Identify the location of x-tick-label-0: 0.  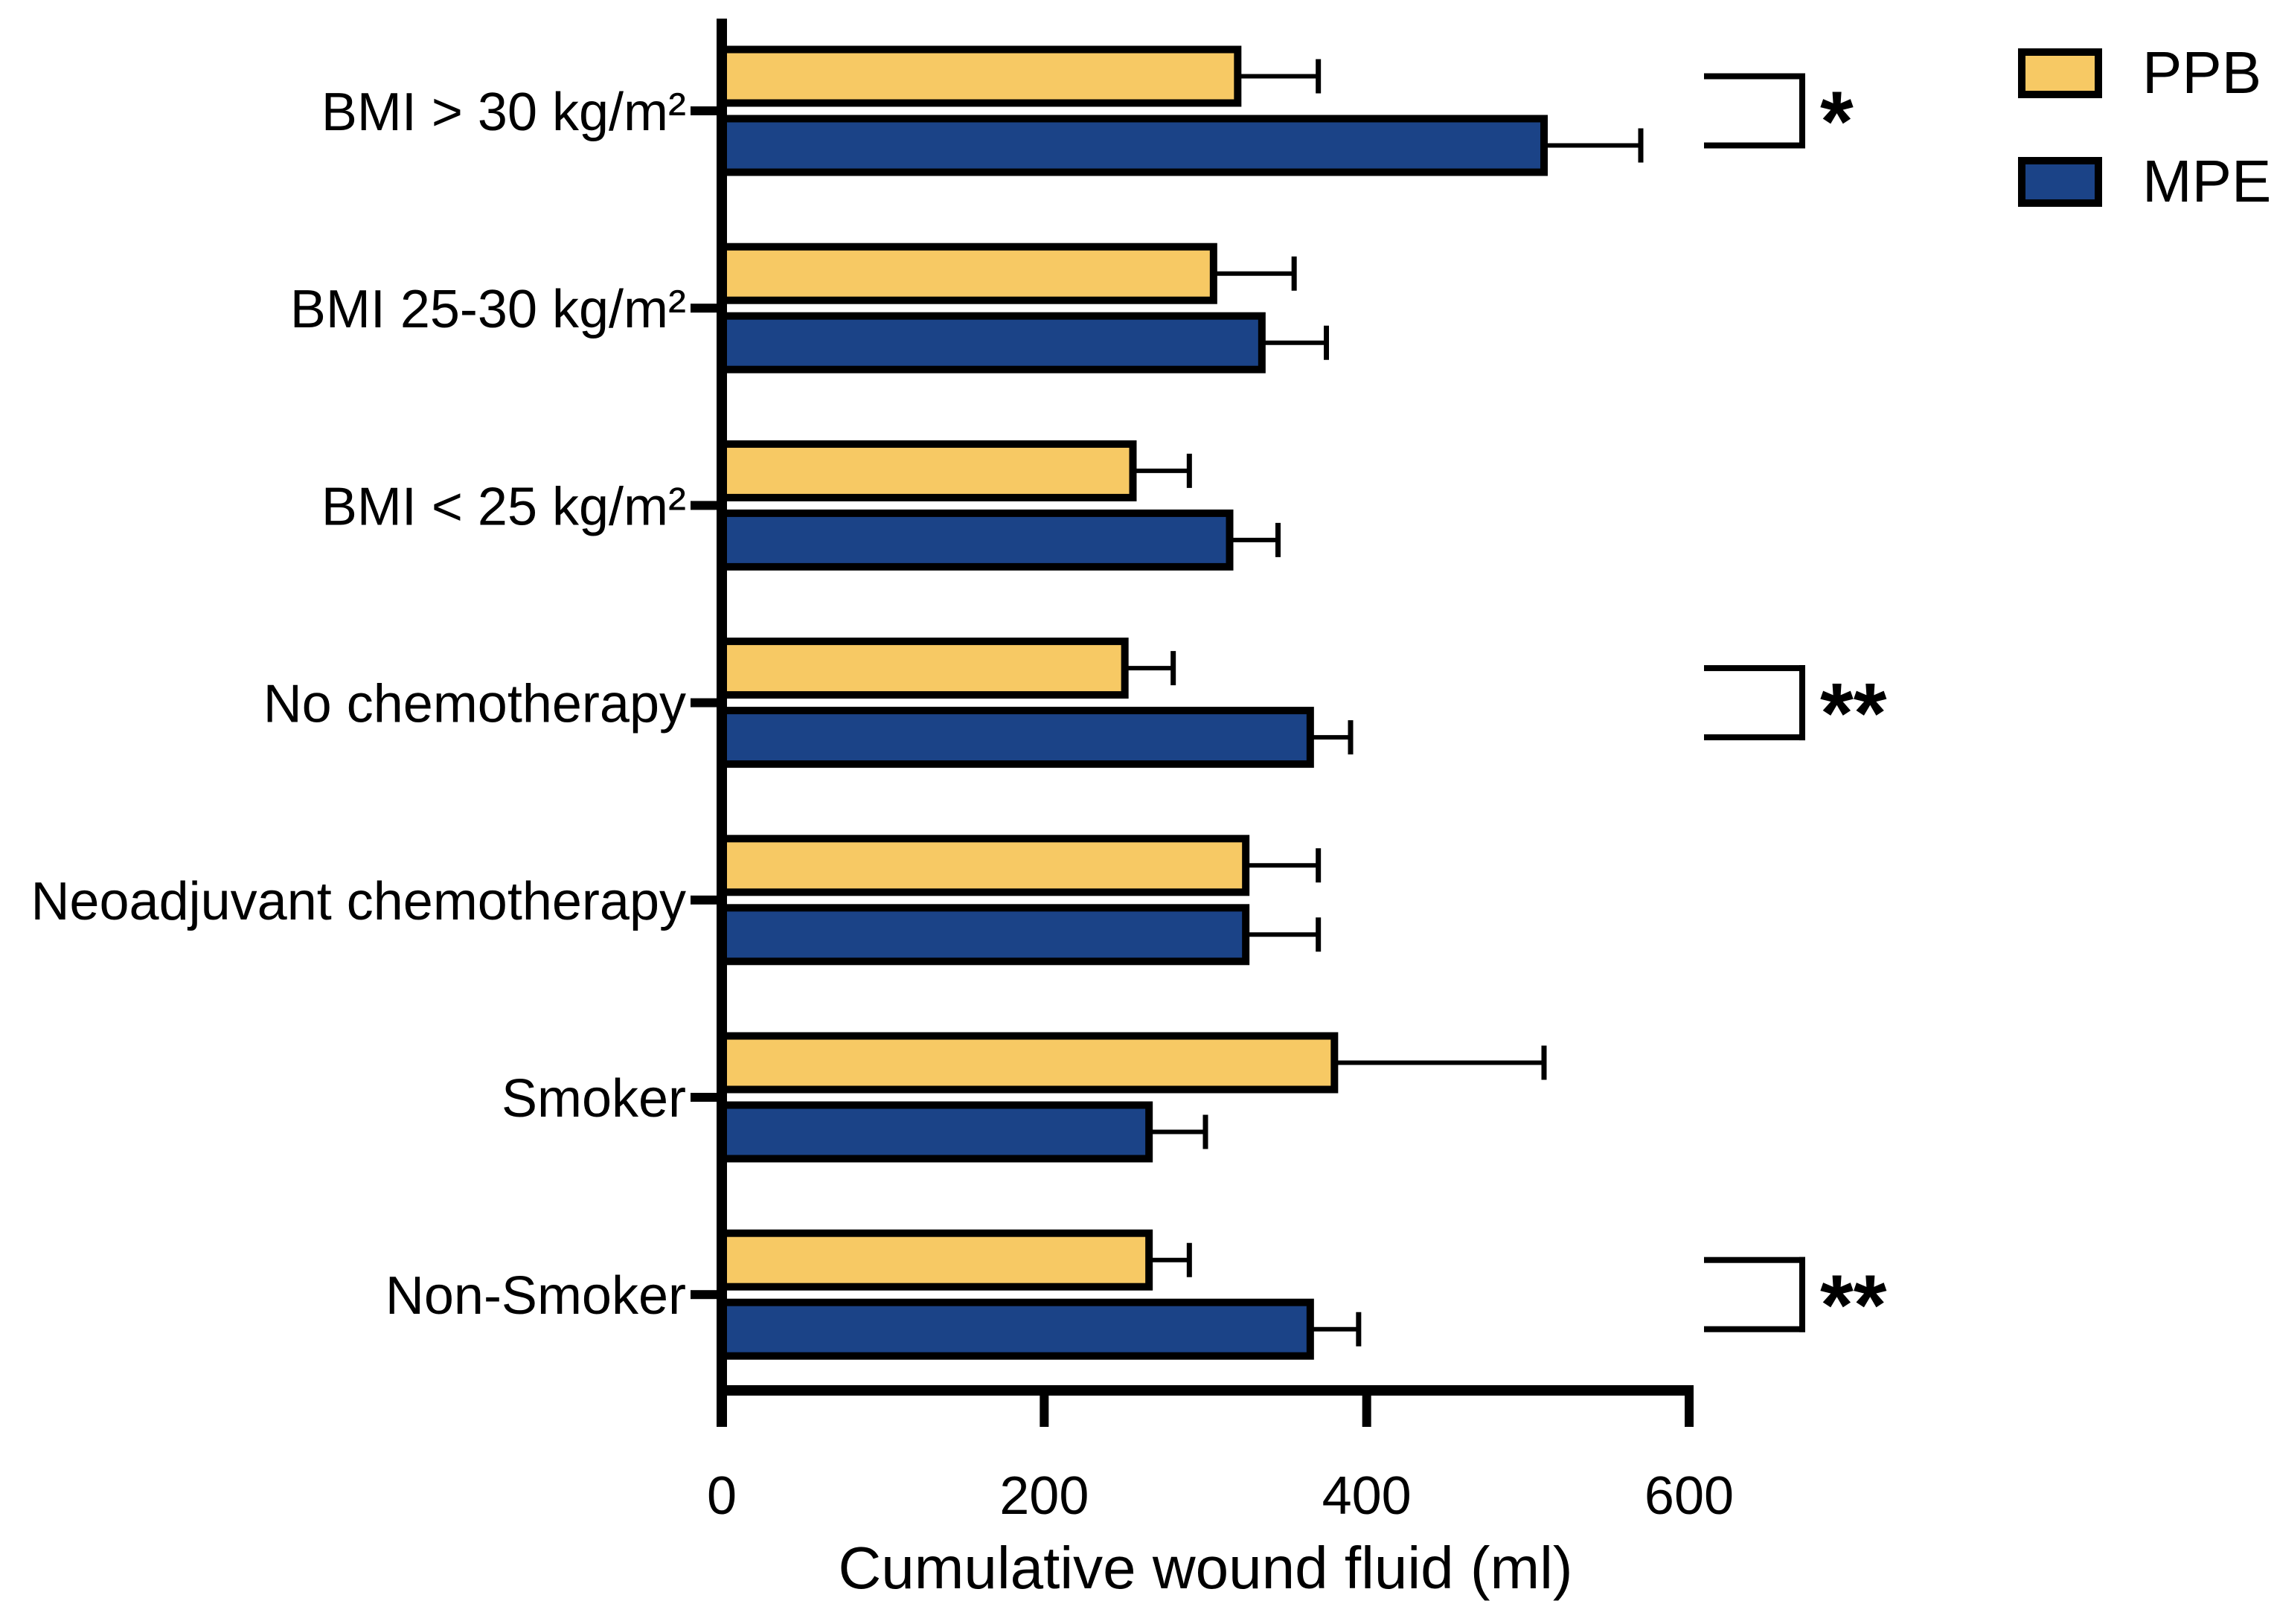
(722, 1496).